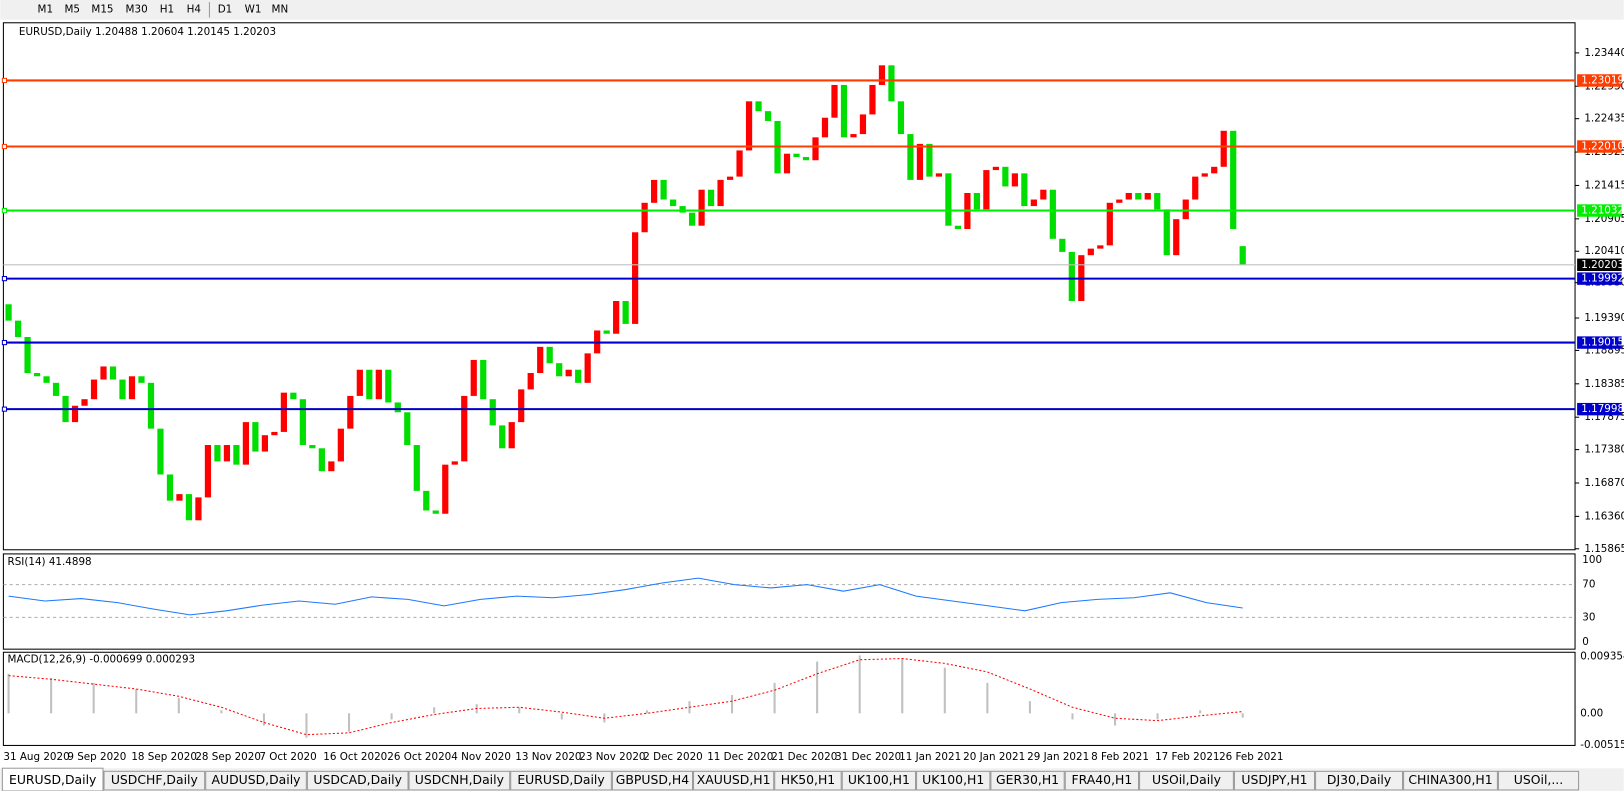 This screenshot has height=791, width=1624. I want to click on tab-label: CHINA300,H1, so click(1450, 779).